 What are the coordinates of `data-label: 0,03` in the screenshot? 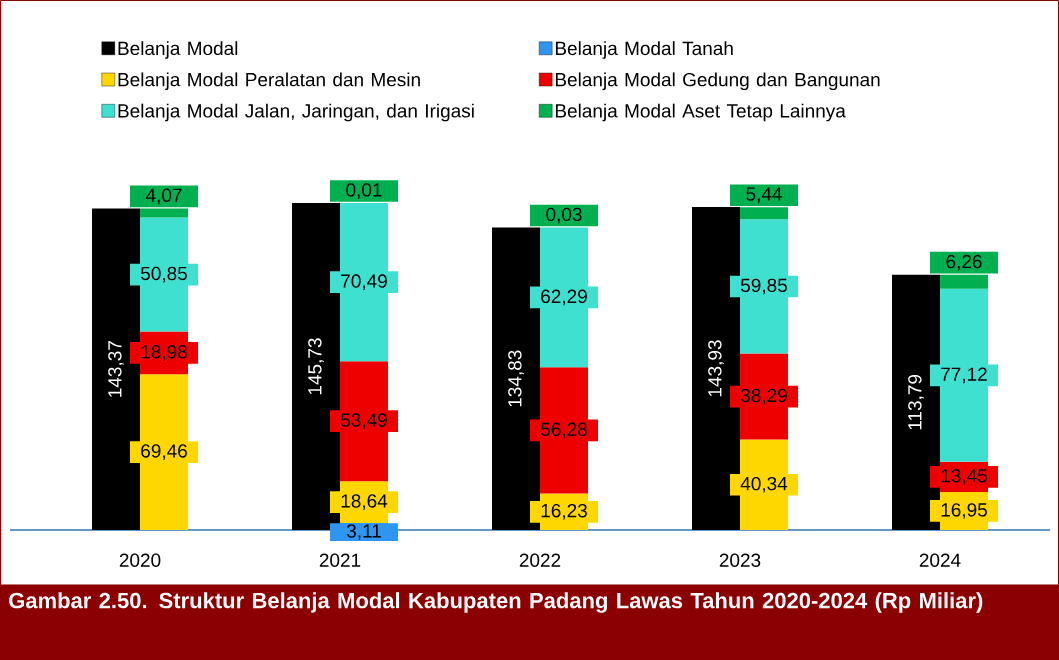 It's located at (564, 215).